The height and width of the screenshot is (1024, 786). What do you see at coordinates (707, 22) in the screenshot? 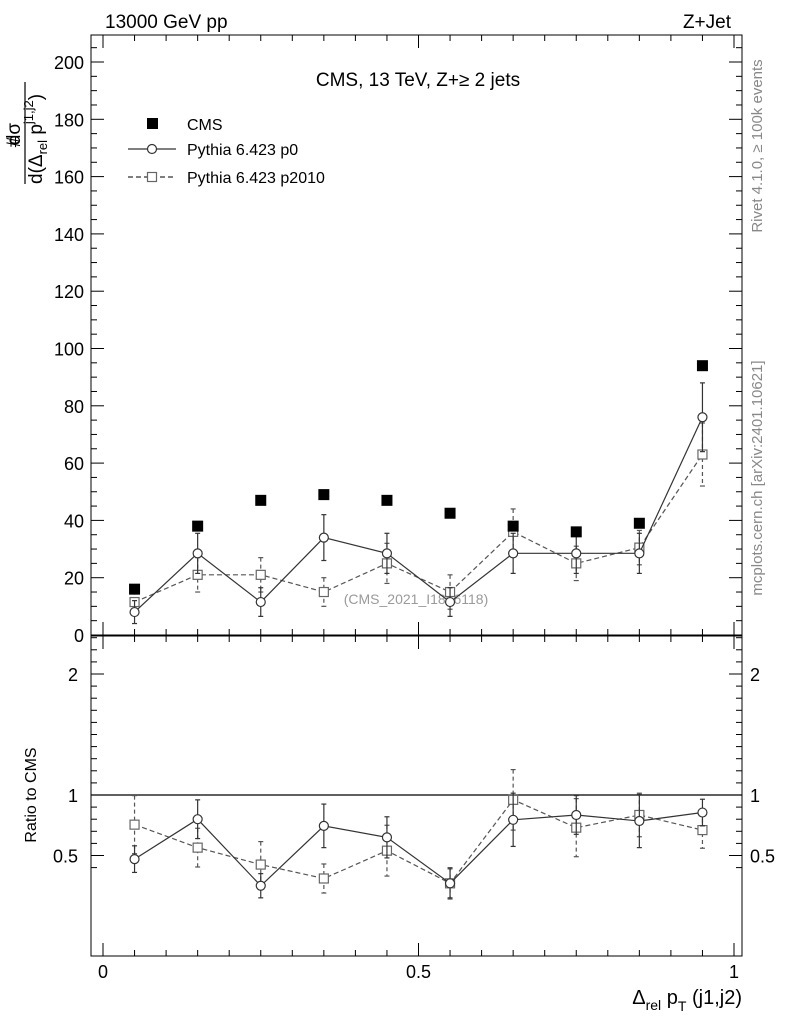
I see `header-process-label: Z+Jet` at bounding box center [707, 22].